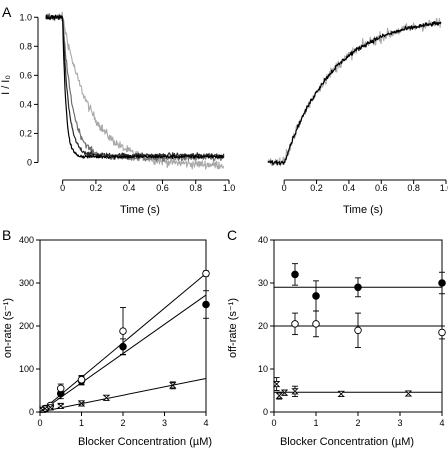 This screenshot has width=448, height=455. I want to click on y-tick-label: 0.6, so click(25, 75).